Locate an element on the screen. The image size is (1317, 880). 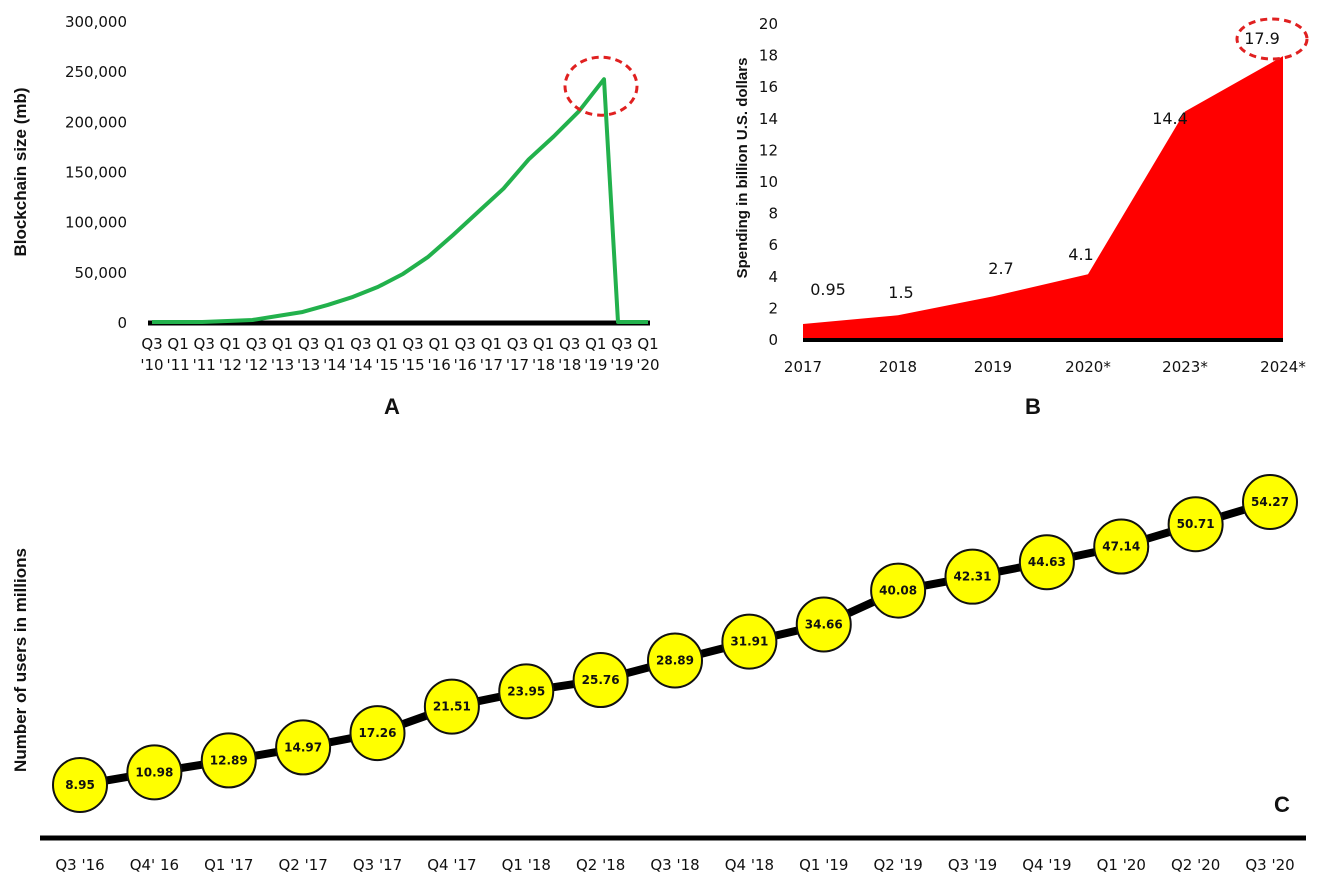
area-fill is located at coordinates (1043, 198).